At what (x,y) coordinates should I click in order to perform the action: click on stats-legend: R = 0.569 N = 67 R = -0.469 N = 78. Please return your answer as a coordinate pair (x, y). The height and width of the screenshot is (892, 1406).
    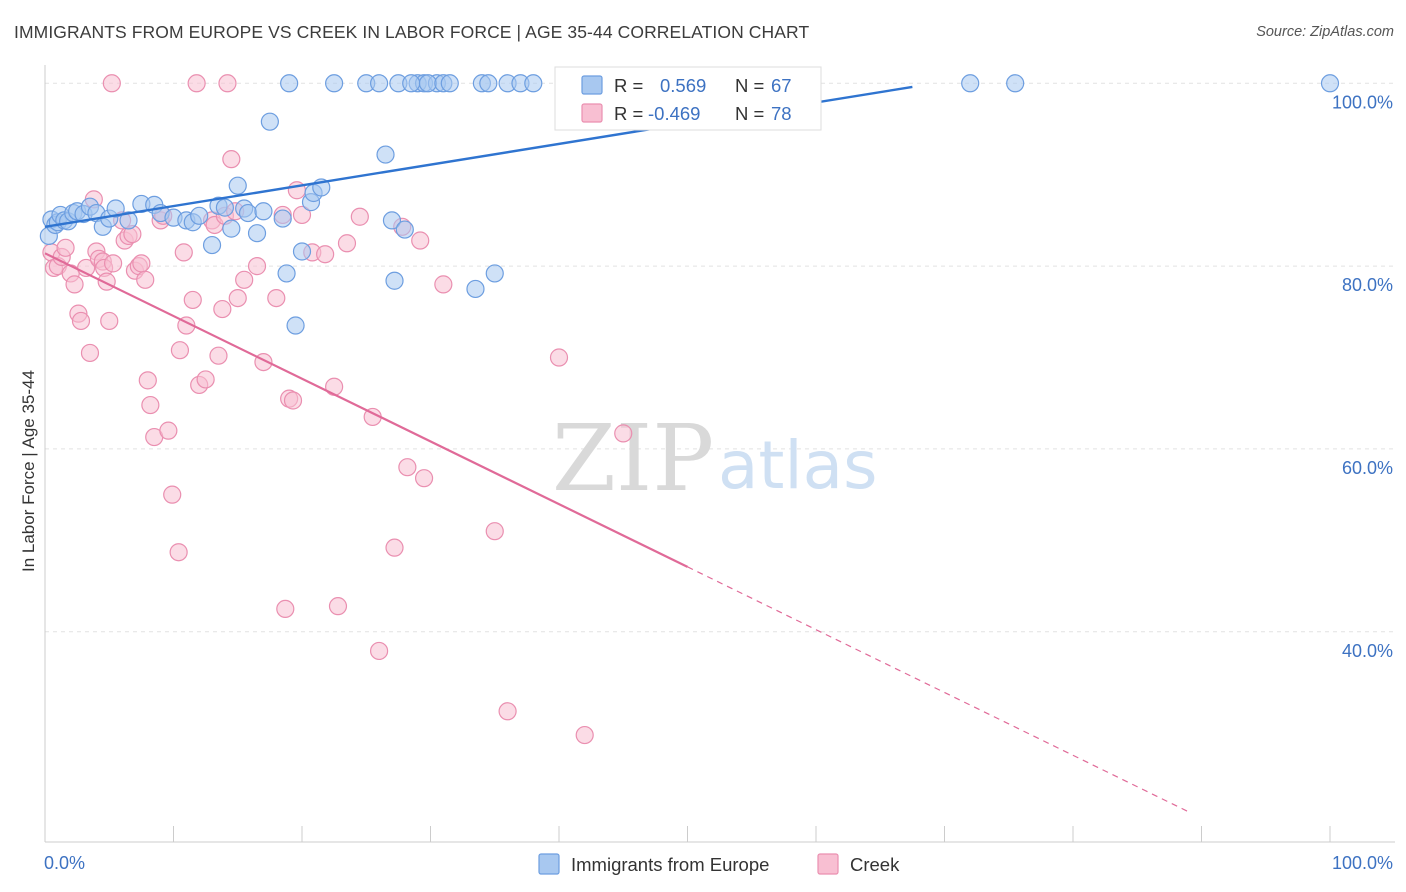
    Looking at the image, I should click on (688, 98).